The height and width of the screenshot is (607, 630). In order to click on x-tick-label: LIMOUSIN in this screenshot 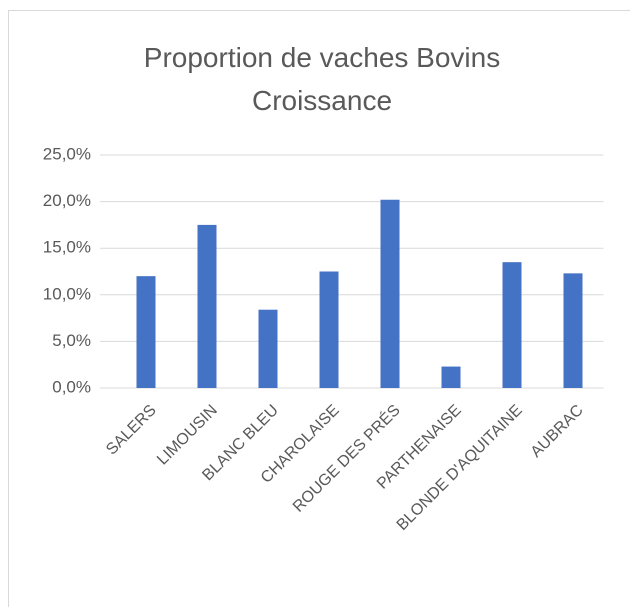, I will do `click(187, 435)`.